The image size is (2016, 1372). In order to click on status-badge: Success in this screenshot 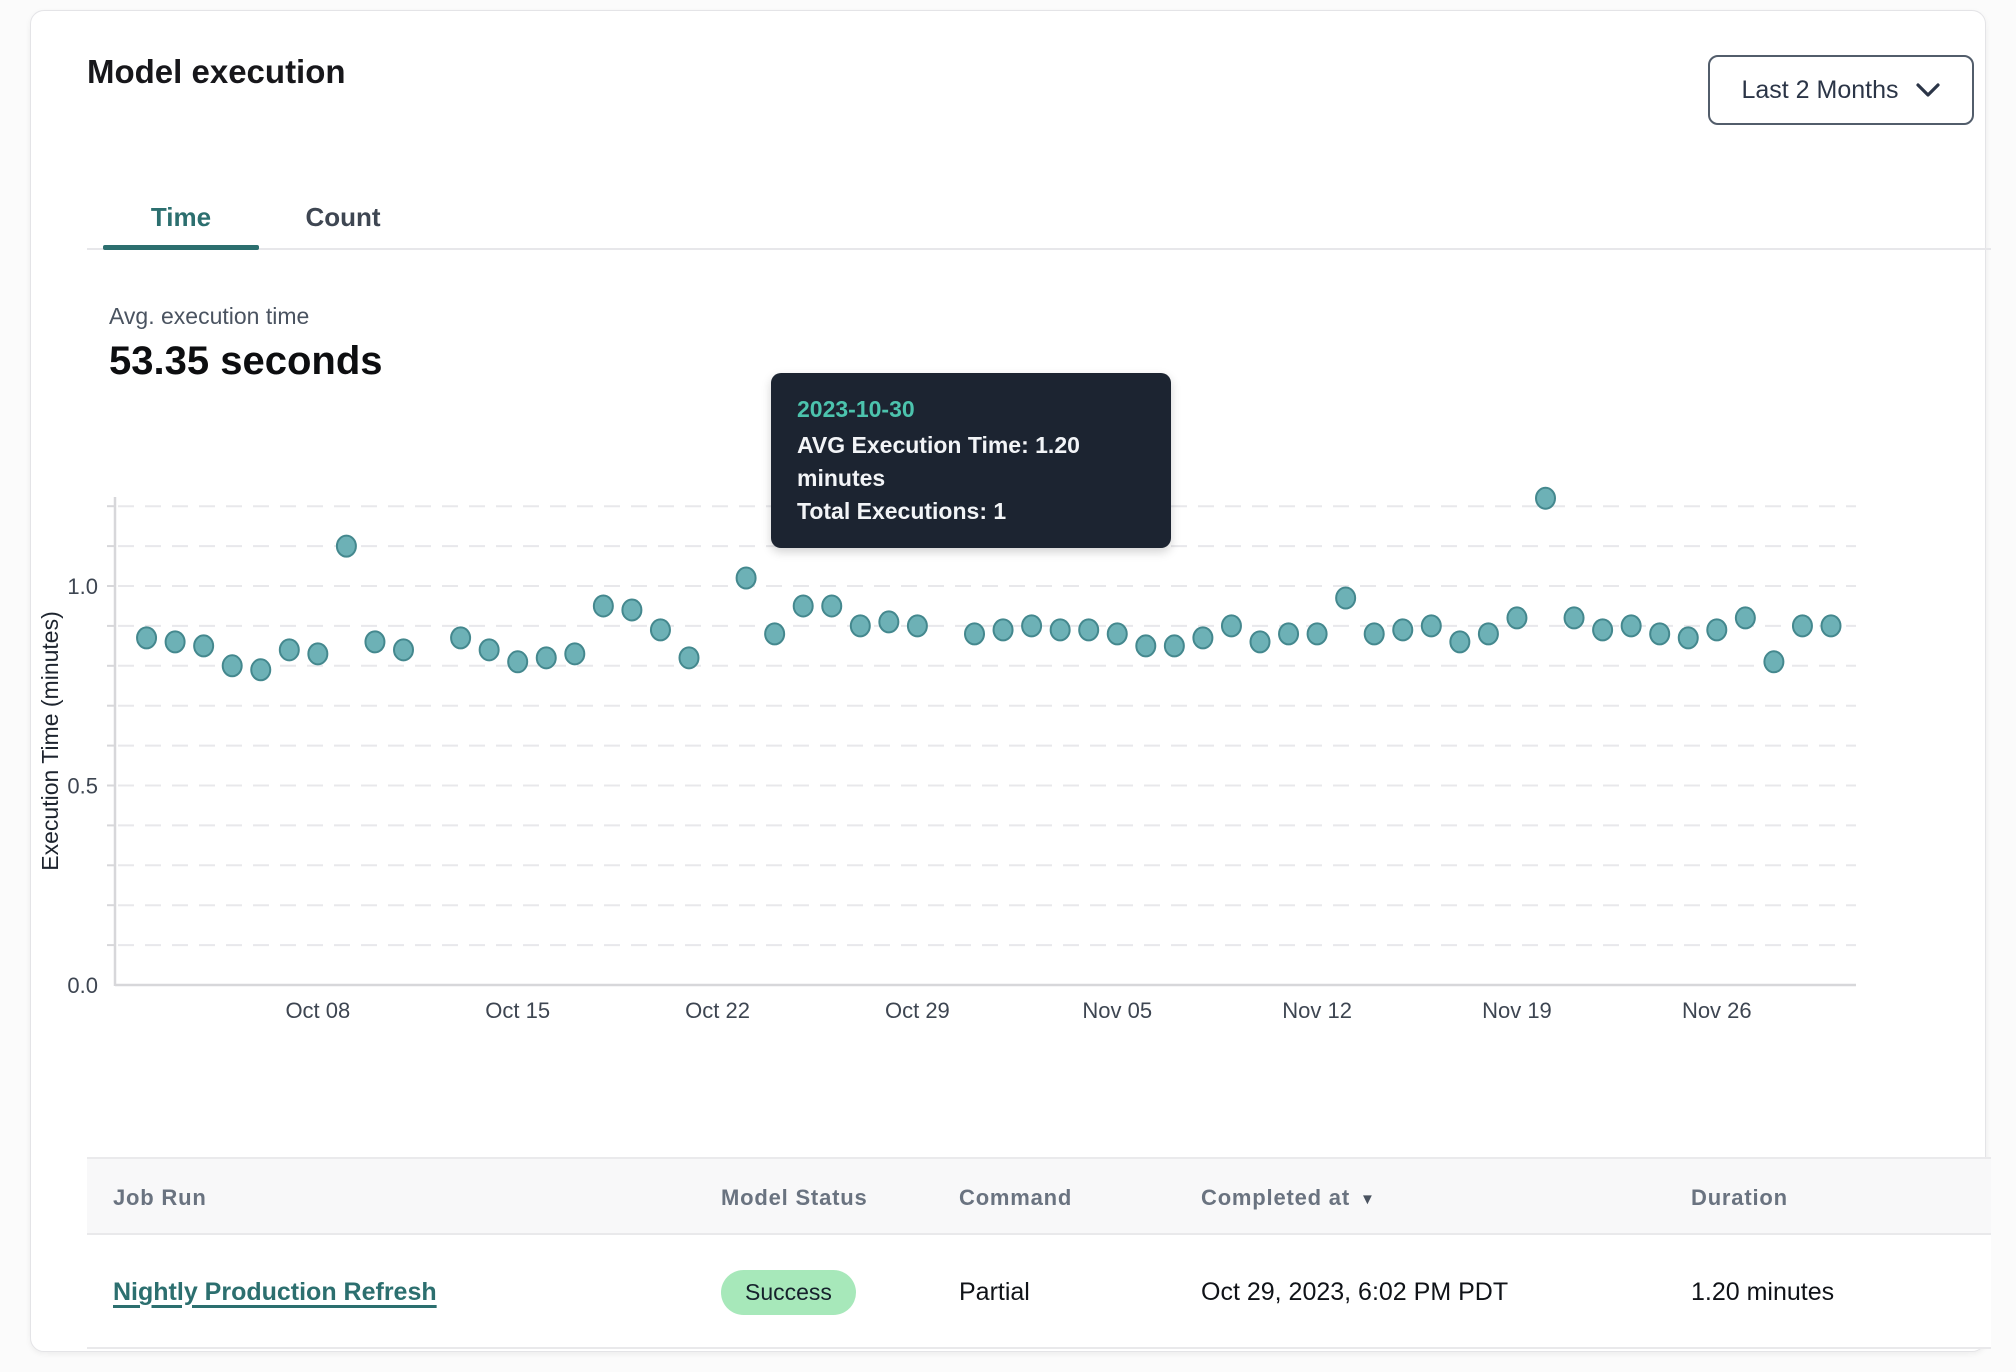, I will do `click(788, 1292)`.